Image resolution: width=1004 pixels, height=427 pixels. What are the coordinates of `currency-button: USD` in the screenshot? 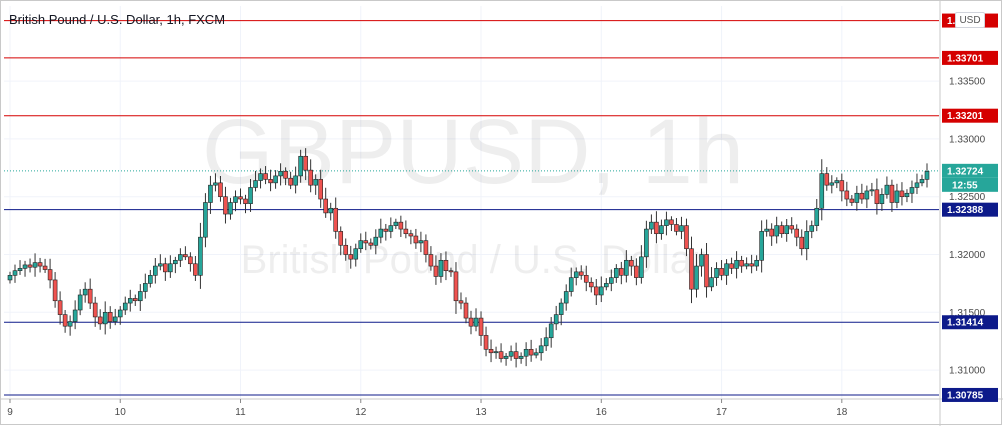 It's located at (970, 20).